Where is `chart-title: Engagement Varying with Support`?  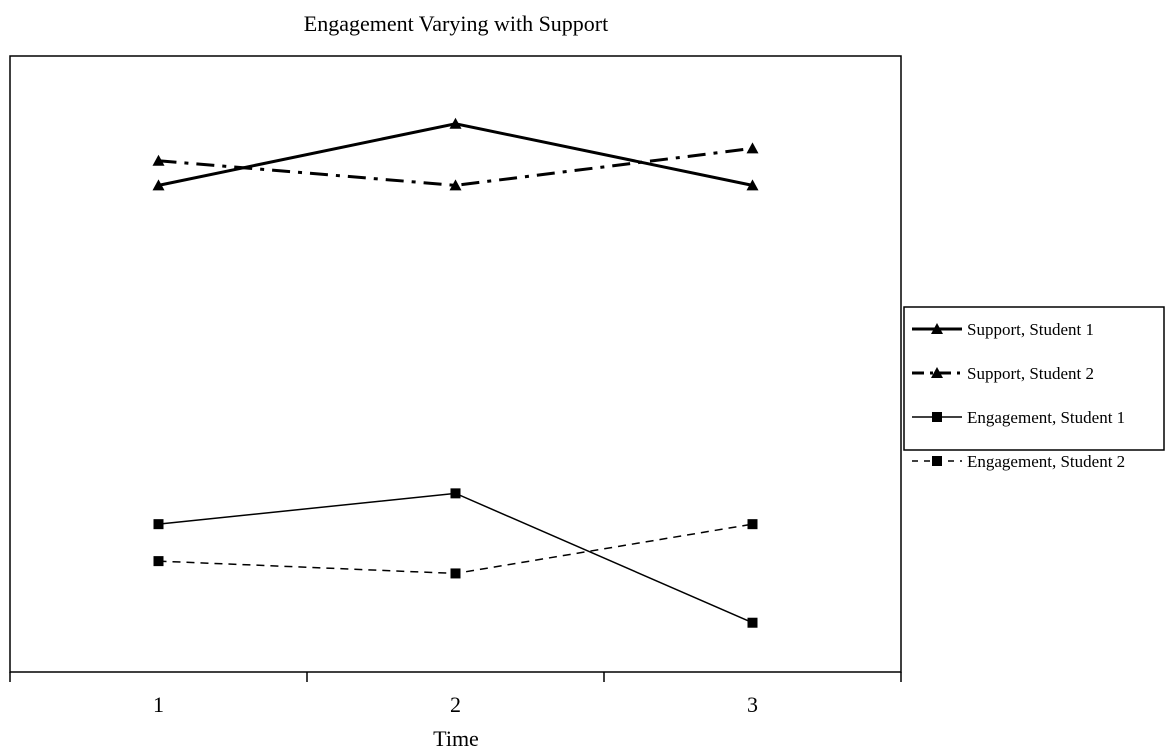
chart-title: Engagement Varying with Support is located at coordinates (456, 23).